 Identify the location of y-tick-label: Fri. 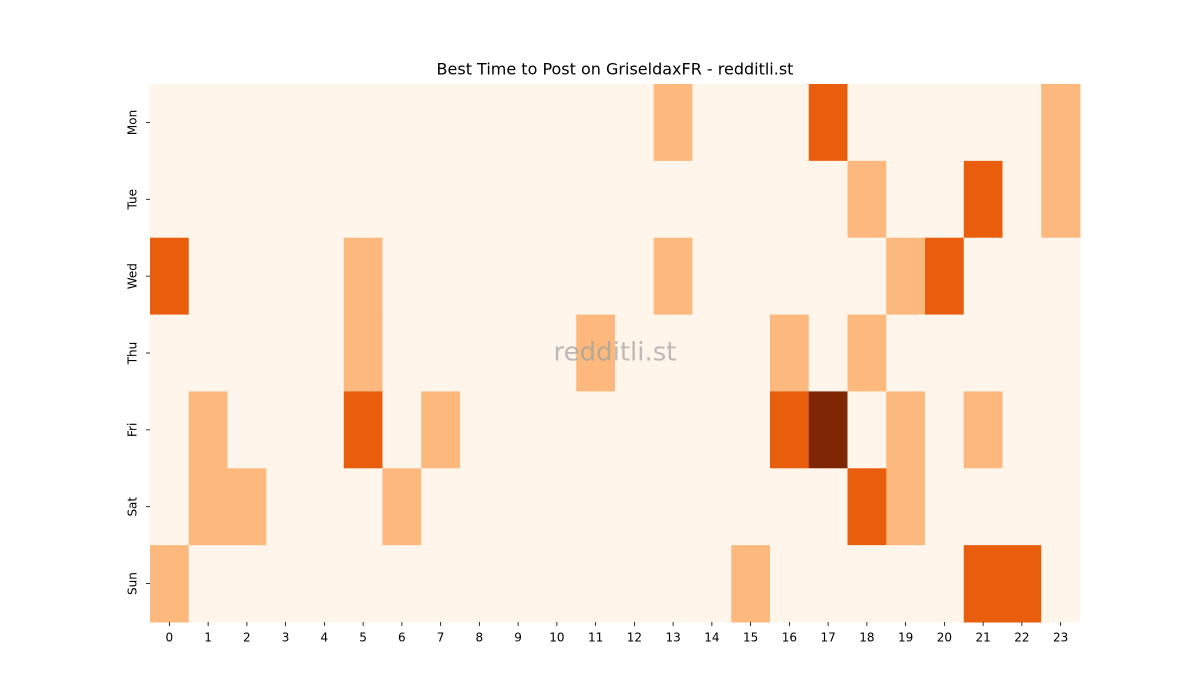
(133, 430).